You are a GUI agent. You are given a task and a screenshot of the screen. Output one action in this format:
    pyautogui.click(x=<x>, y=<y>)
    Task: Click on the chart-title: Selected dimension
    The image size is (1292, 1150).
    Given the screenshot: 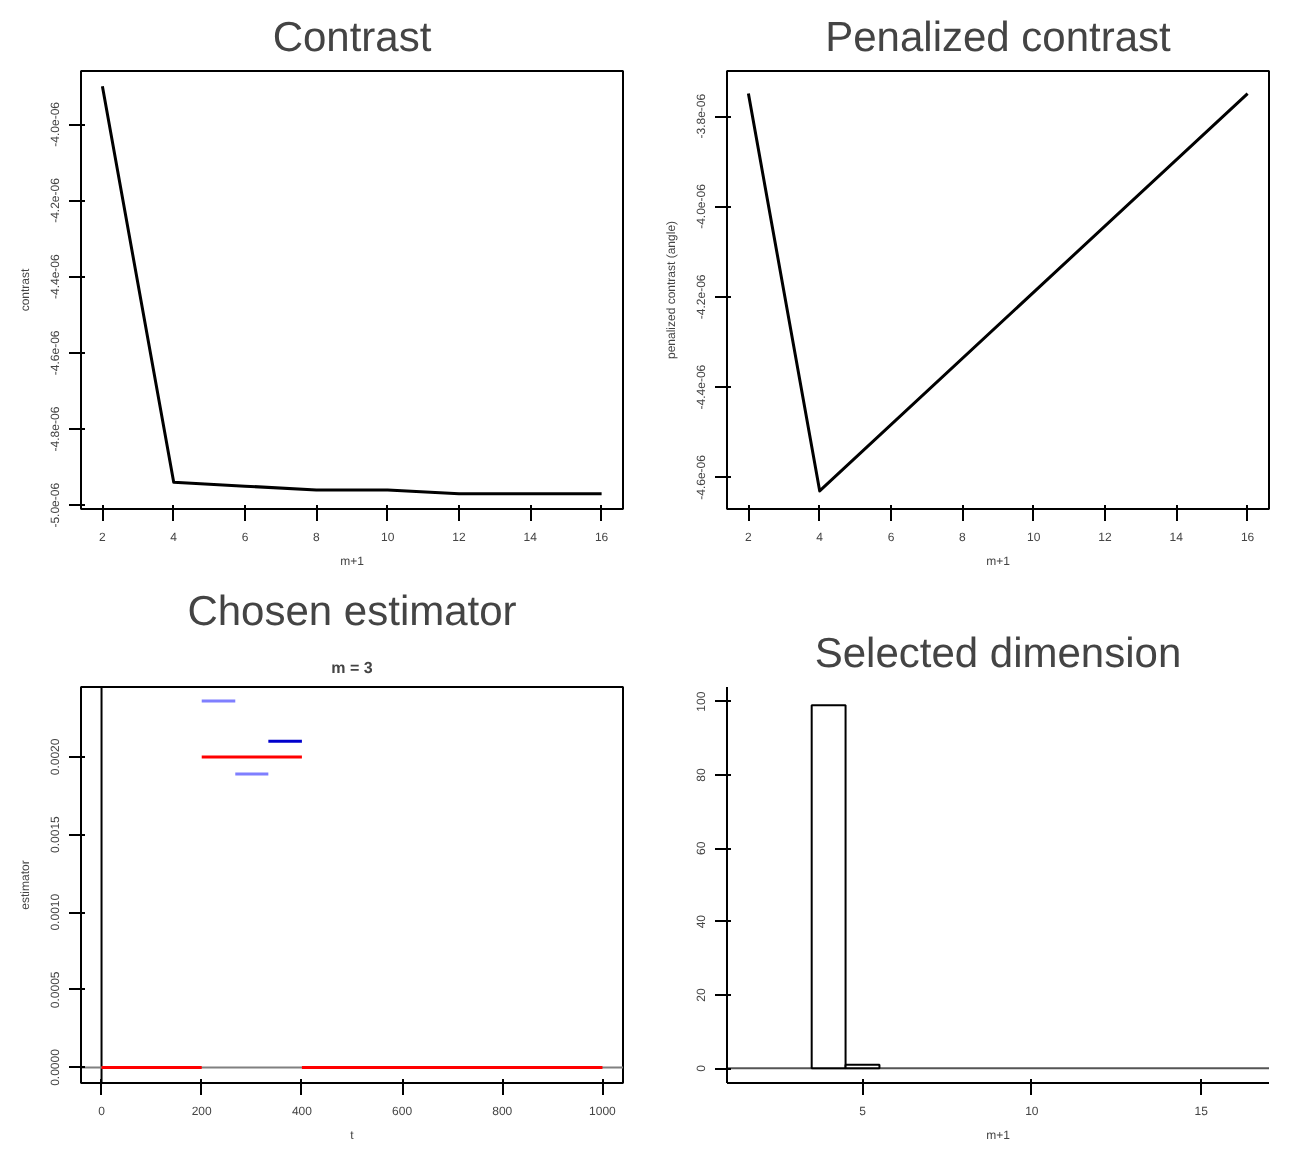 What is the action you would take?
    pyautogui.click(x=998, y=654)
    